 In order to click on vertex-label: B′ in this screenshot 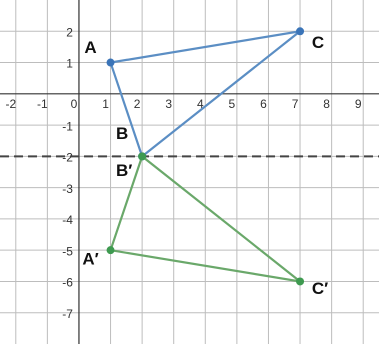, I will do `click(124, 170)`.